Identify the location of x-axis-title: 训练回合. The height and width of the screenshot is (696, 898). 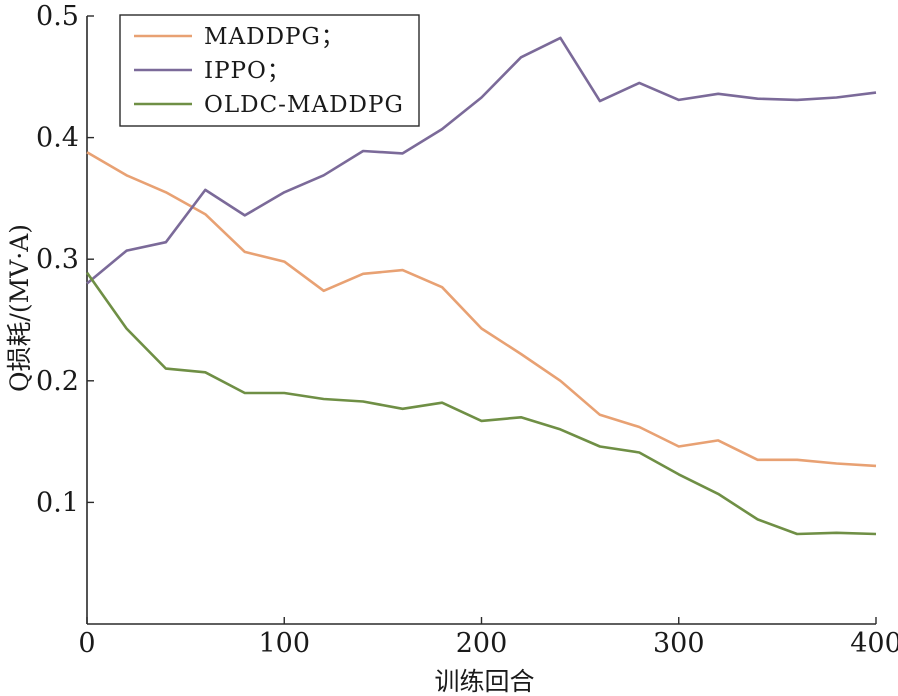
(484, 681).